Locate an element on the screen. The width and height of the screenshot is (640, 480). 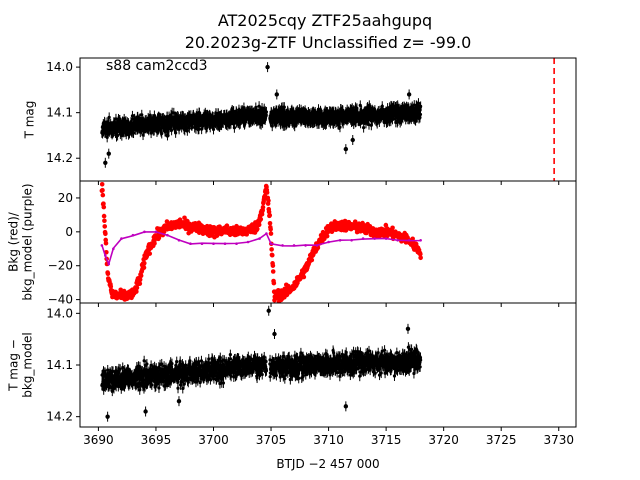
y-axis-label: bkg_model (purple) is located at coordinates (28, 241).